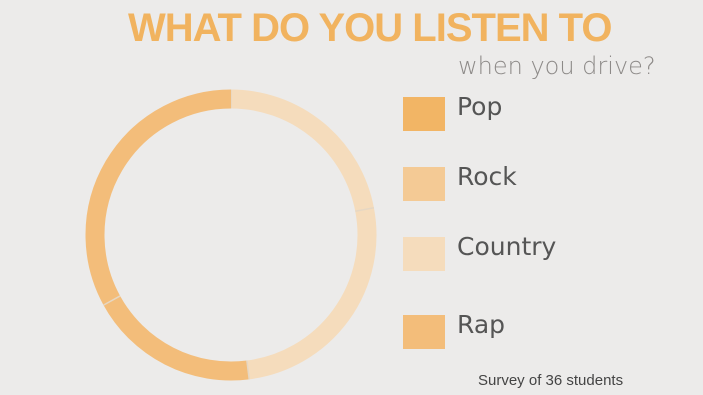 This screenshot has height=395, width=703. Describe the element at coordinates (557, 66) in the screenshot. I see `chart-subtitle: when you drive?` at that location.